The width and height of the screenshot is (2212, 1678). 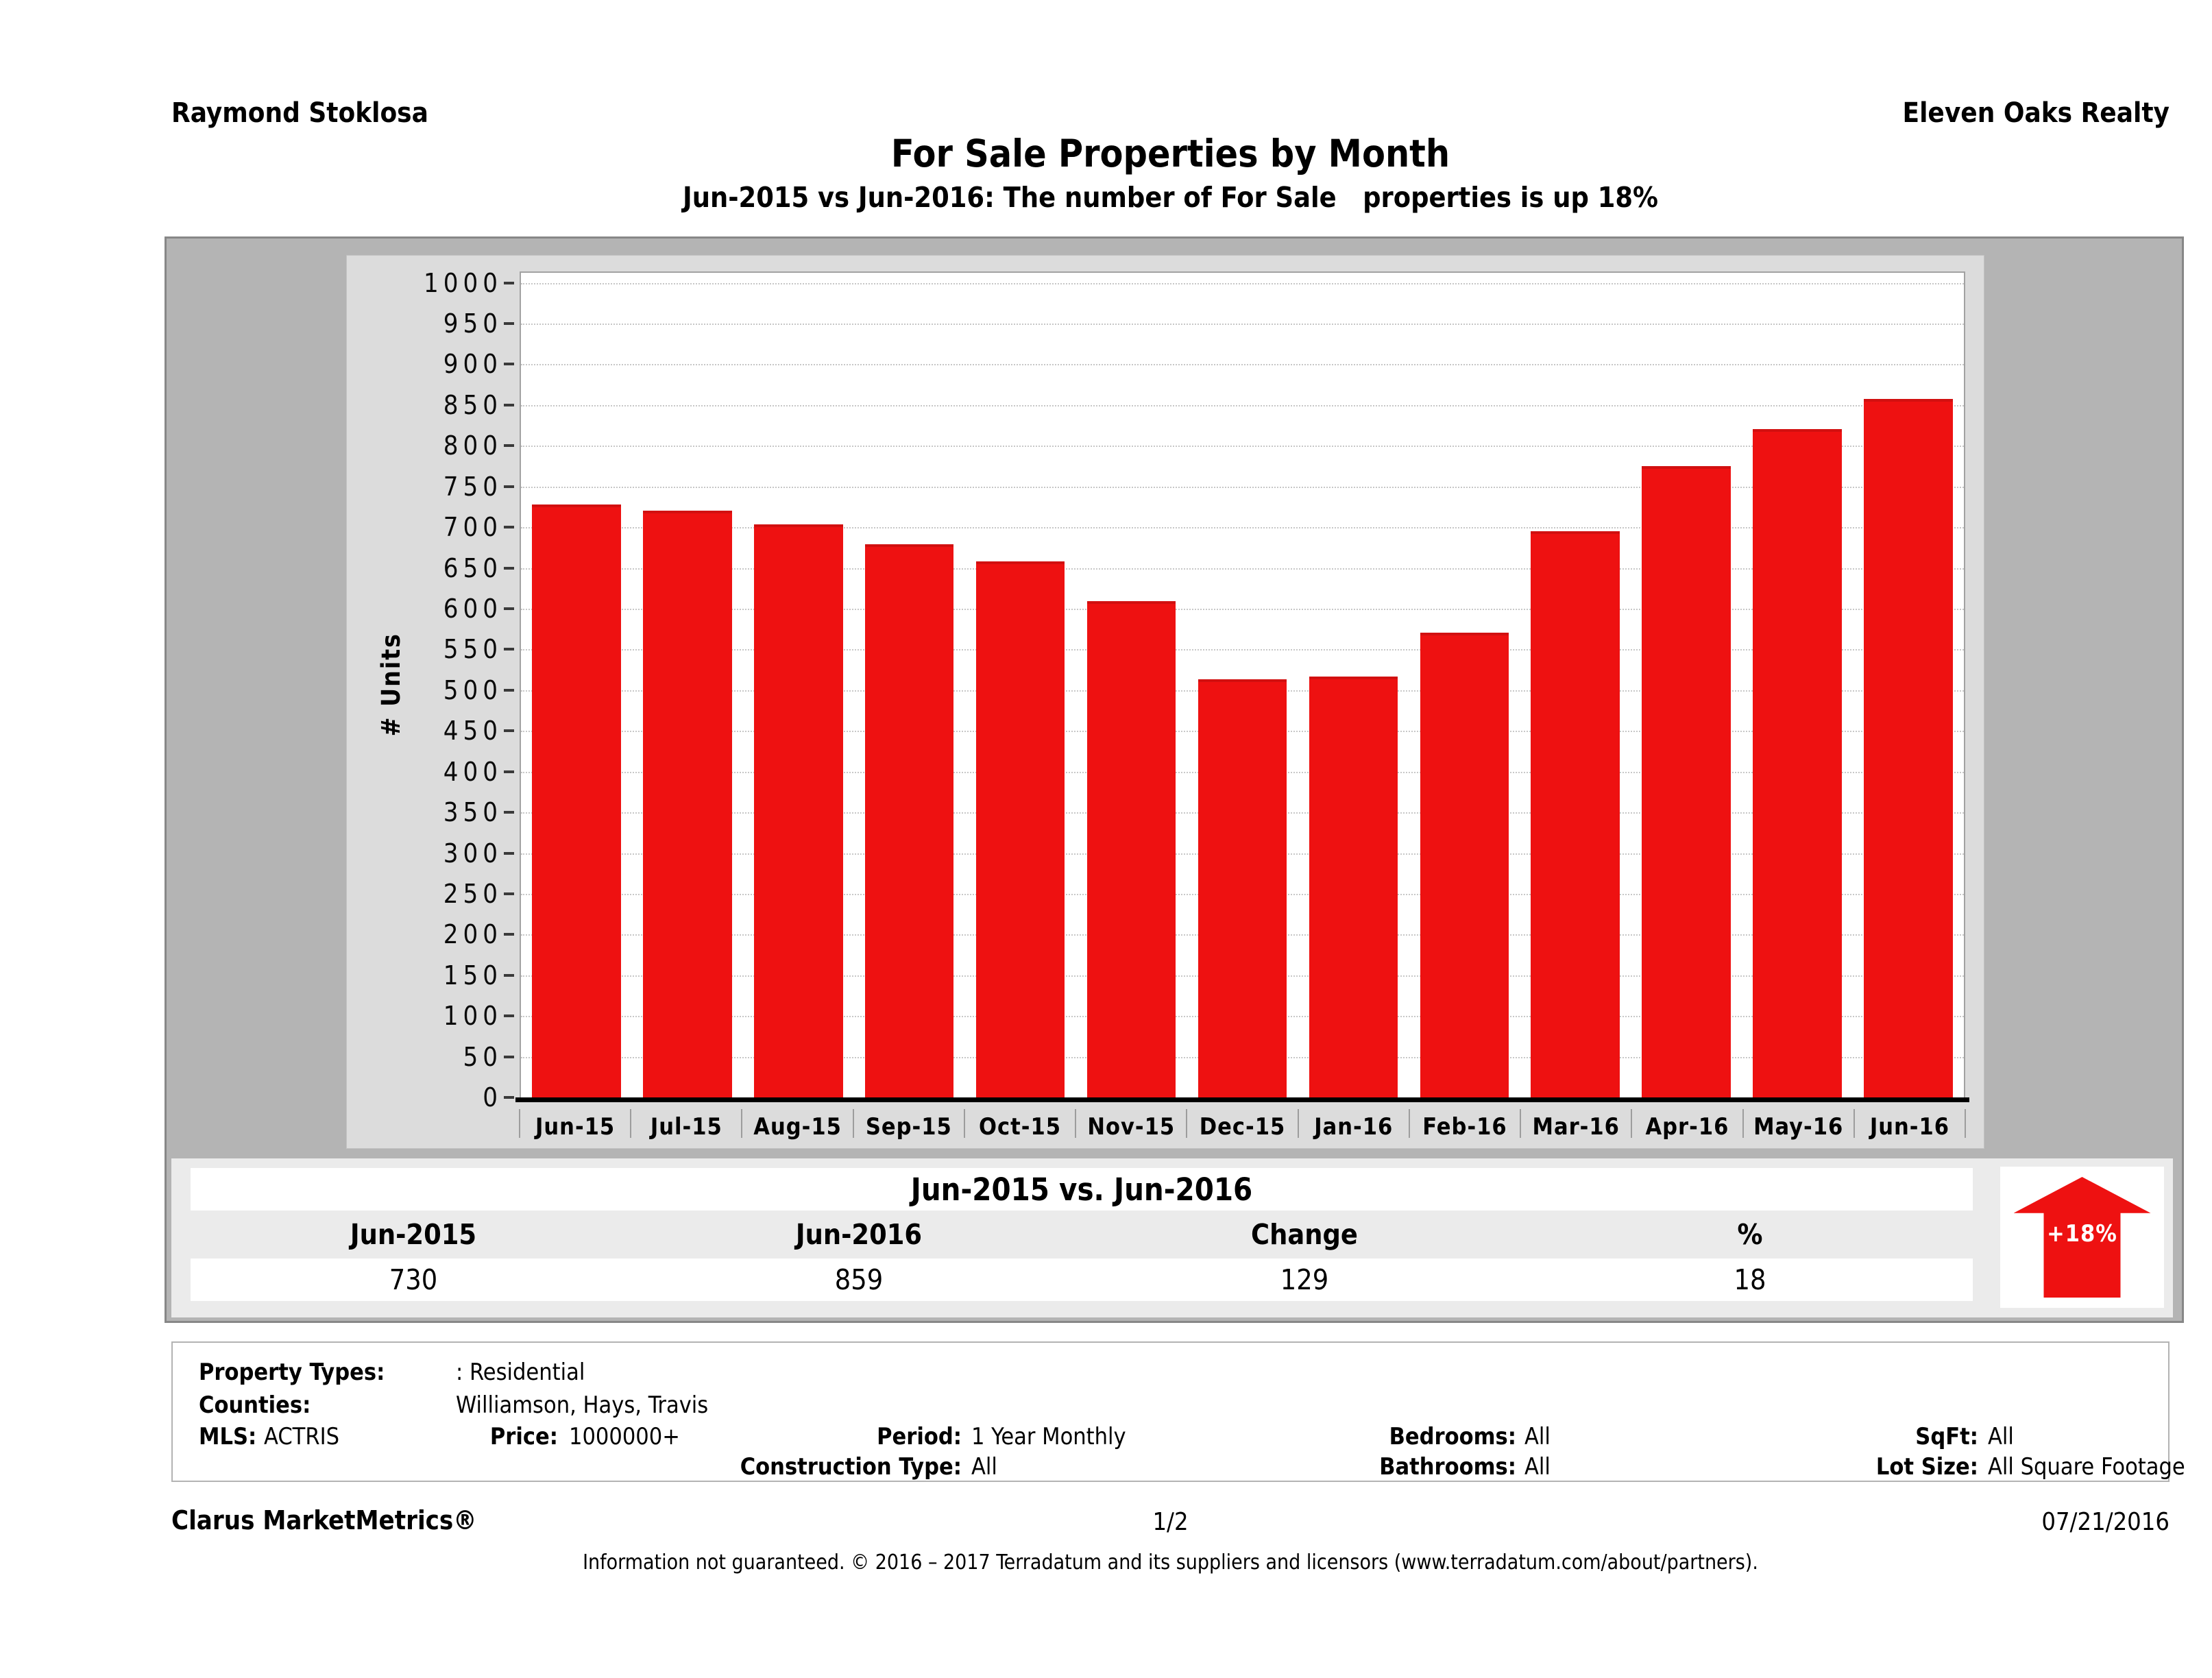 I want to click on sqft-label: SqFt:, so click(x=1946, y=1436).